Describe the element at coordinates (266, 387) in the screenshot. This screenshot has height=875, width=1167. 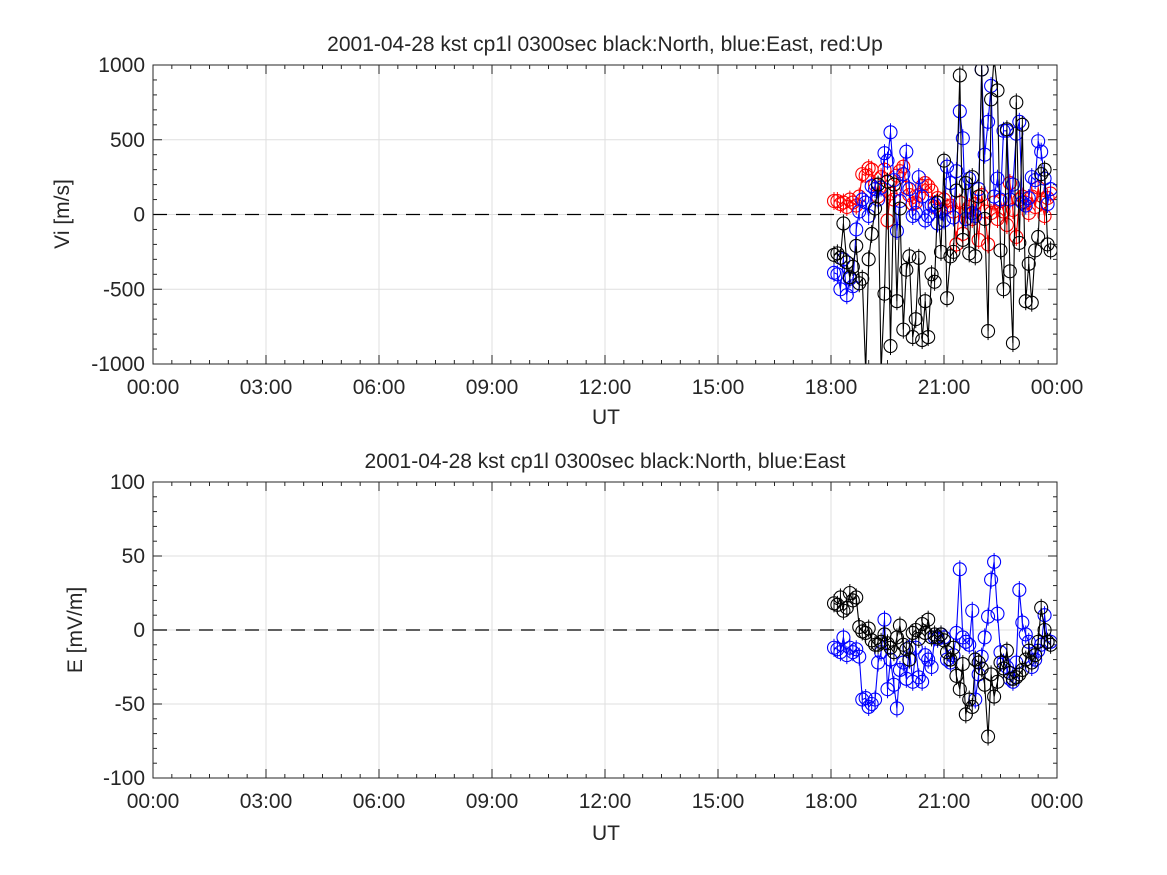
I see `velocity-x-tick-label: 03:00` at that location.